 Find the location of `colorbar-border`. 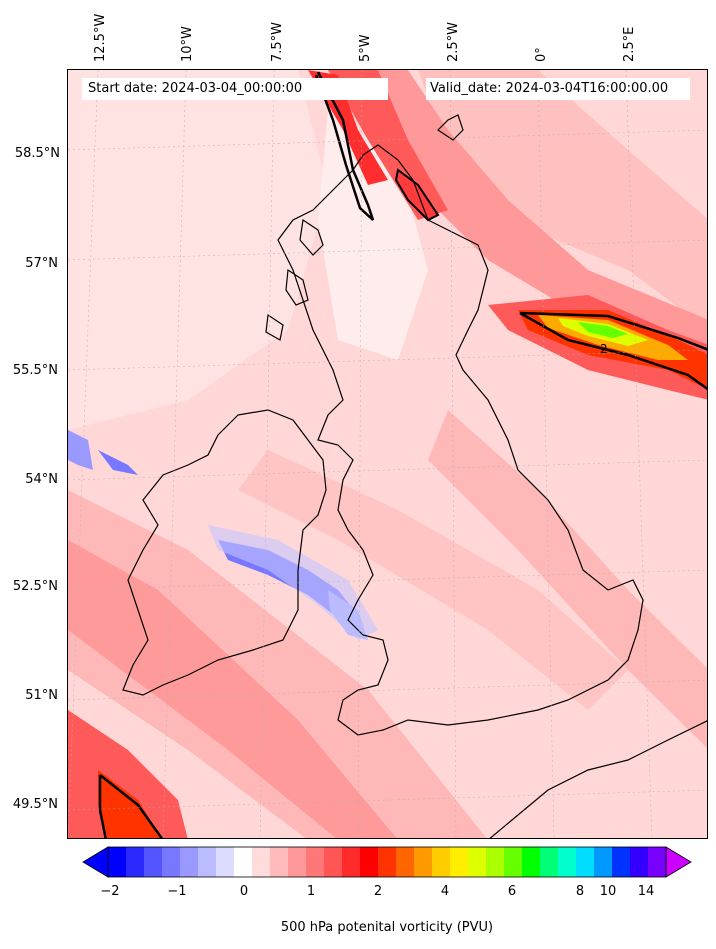

colorbar-border is located at coordinates (387, 862).